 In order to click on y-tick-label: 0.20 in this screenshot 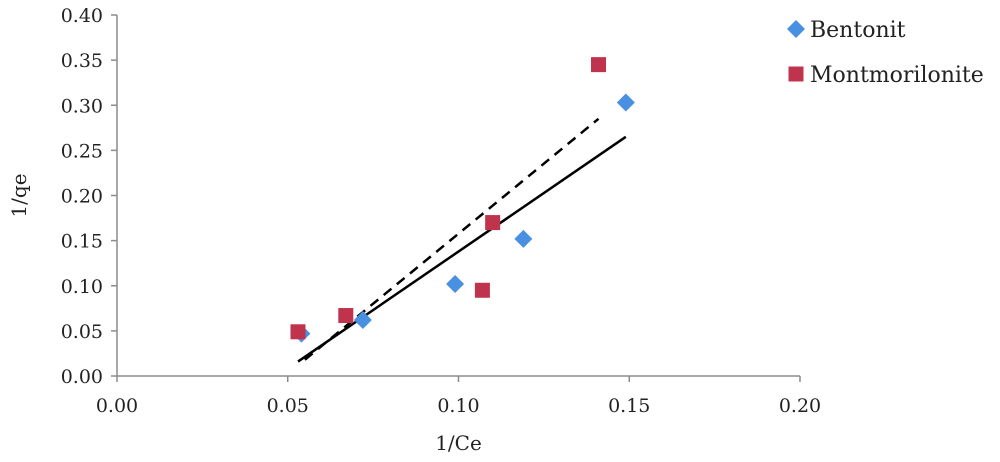, I will do `click(82, 197)`.